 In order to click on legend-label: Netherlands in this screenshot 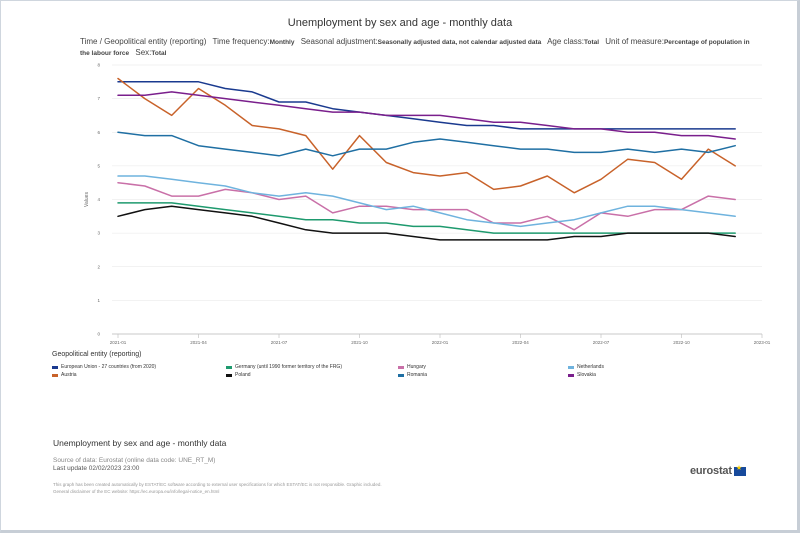, I will do `click(590, 367)`.